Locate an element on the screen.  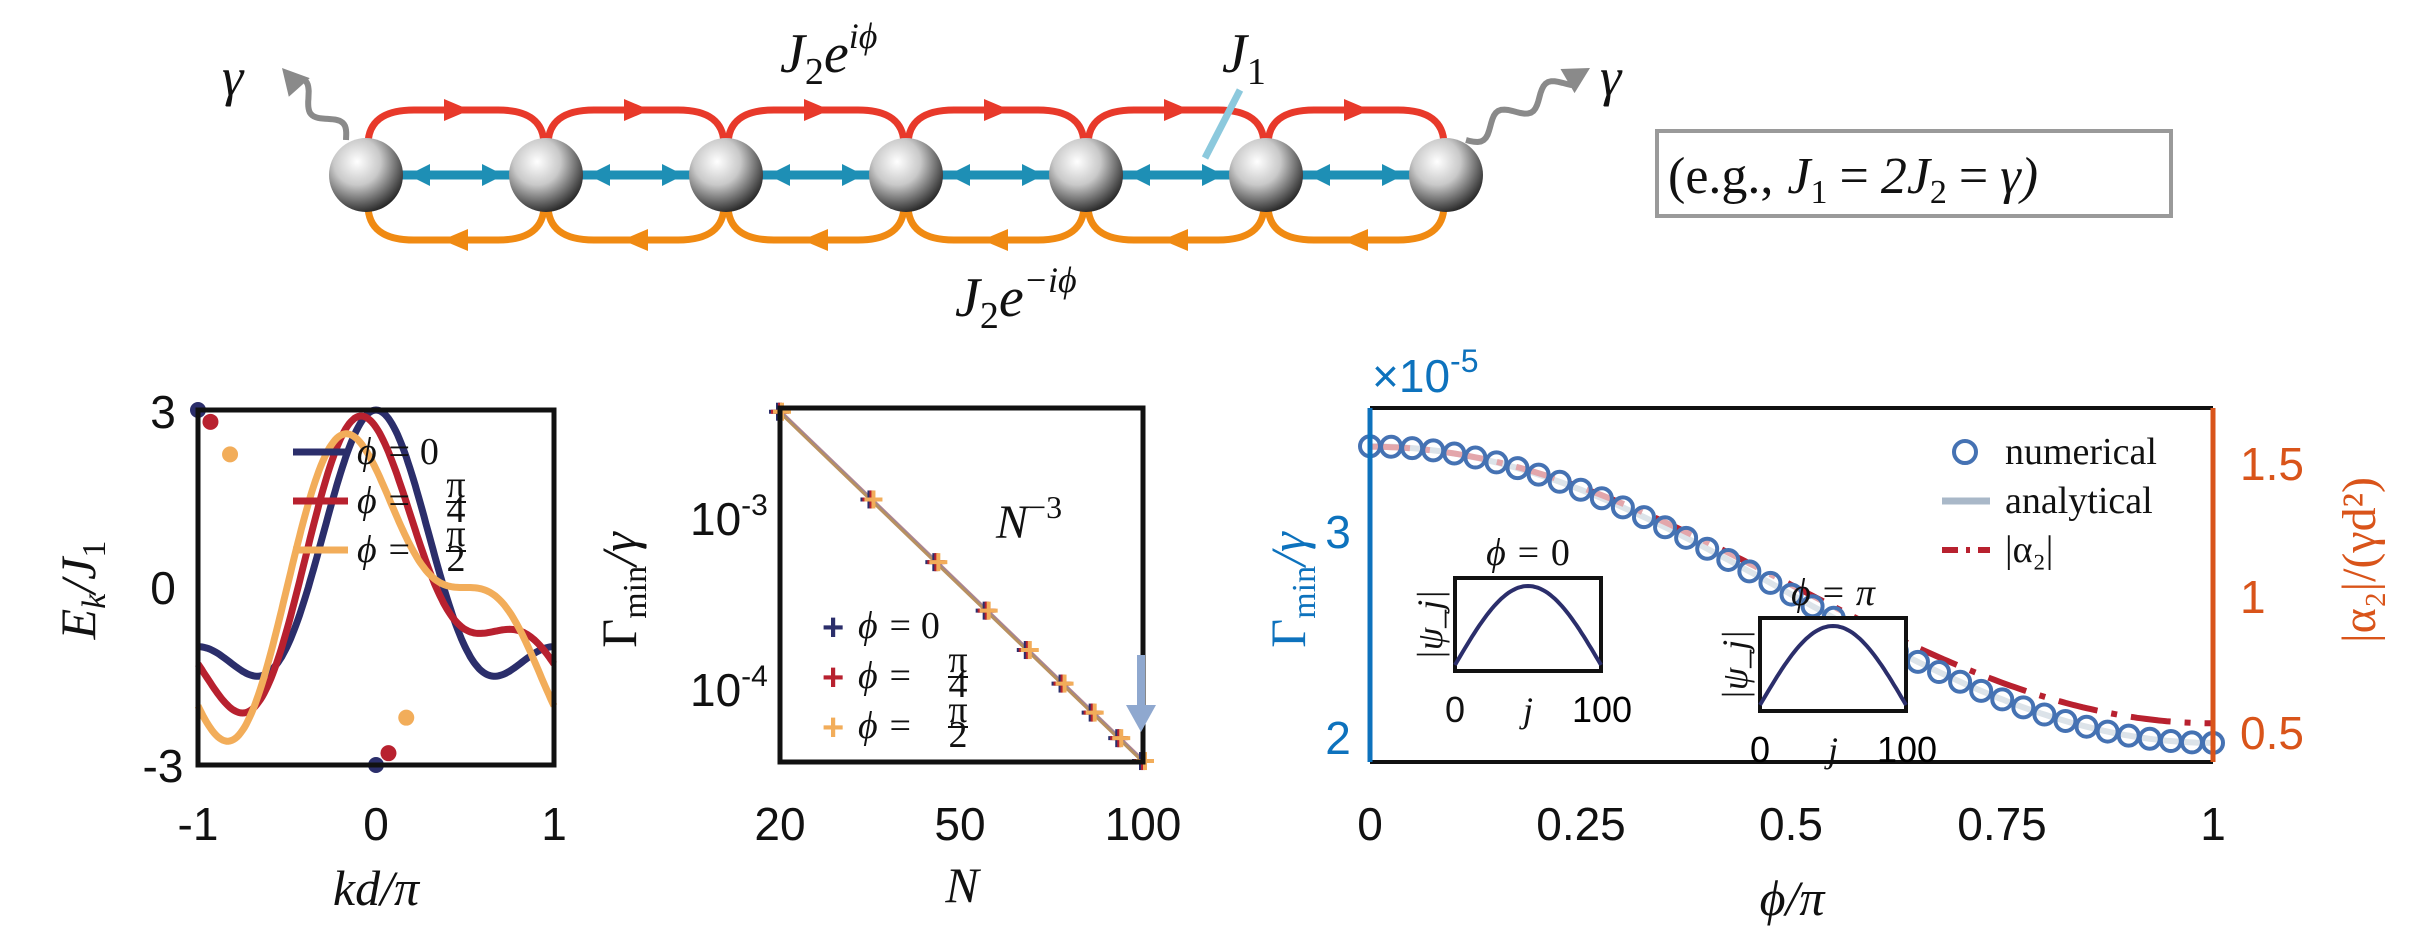
scaling-xtick: 20 is located at coordinates (779, 824).